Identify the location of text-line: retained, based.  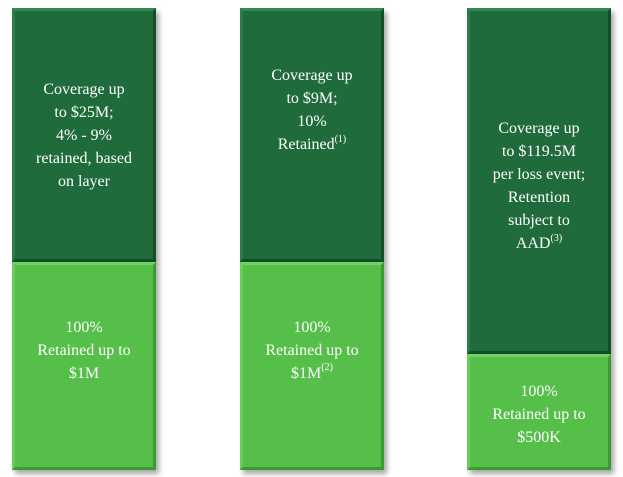
(84, 158).